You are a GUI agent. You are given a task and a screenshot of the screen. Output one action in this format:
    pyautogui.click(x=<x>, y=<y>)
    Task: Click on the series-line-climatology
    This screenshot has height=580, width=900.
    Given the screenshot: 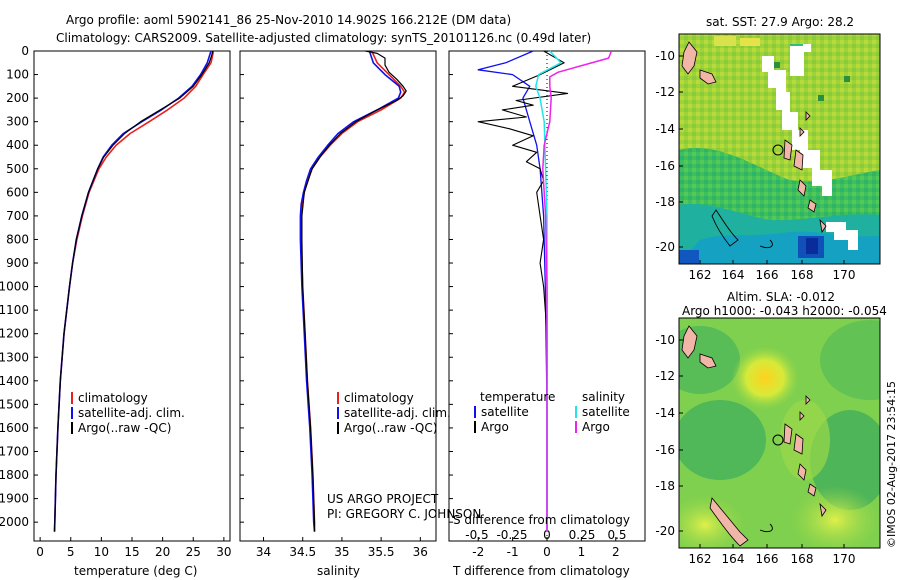 What is the action you would take?
    pyautogui.click(x=134, y=291)
    